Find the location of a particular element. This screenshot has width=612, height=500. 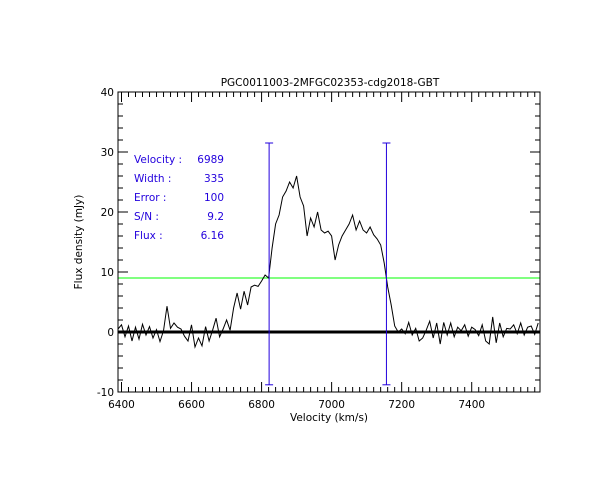

x-axis-label: Velocity (km/s) is located at coordinates (329, 418).